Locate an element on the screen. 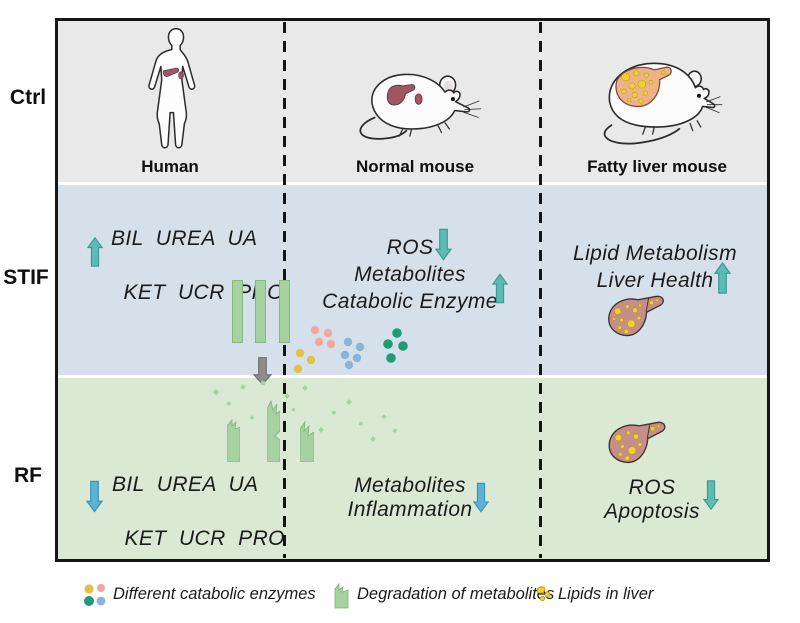 The height and width of the screenshot is (623, 800). rf-human-markers: BIL UREA UA KET UCR PRO is located at coordinates (198, 511).